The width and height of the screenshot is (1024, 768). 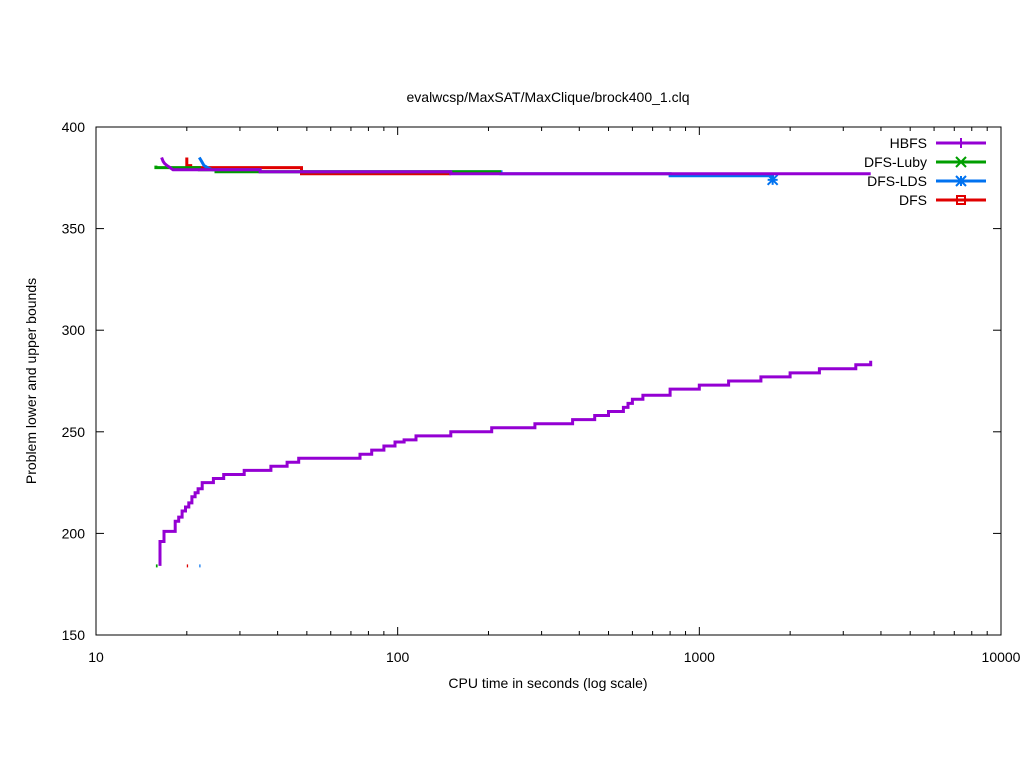 What do you see at coordinates (699, 657) in the screenshot?
I see `x-tick-label: 1000` at bounding box center [699, 657].